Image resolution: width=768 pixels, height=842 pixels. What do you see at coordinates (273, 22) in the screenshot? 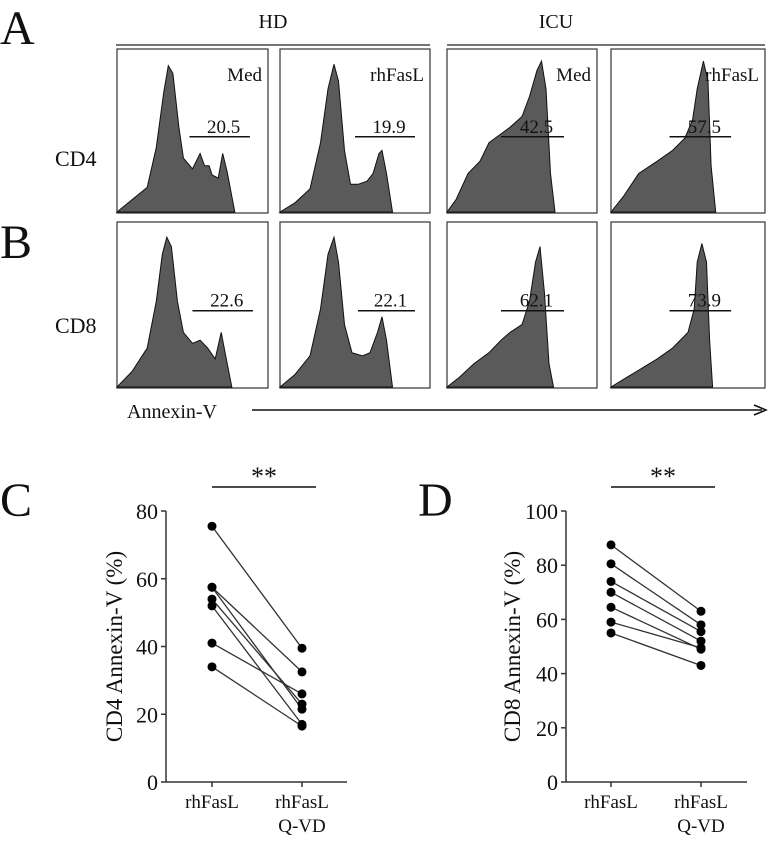
I see `group-label-hd: HD` at bounding box center [273, 22].